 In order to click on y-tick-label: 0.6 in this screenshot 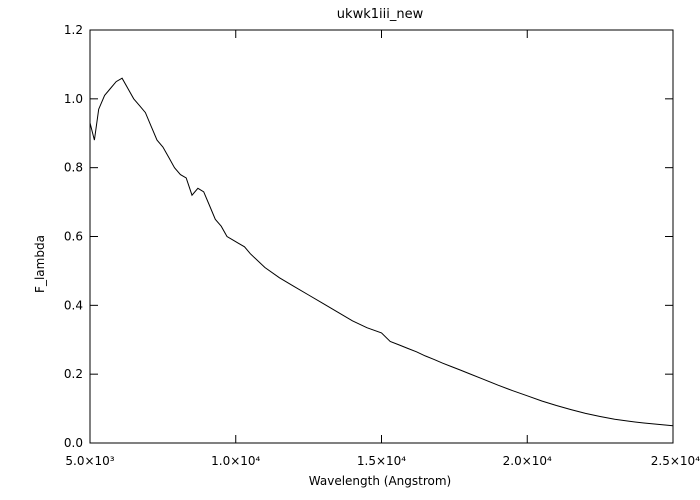, I will do `click(73, 237)`.